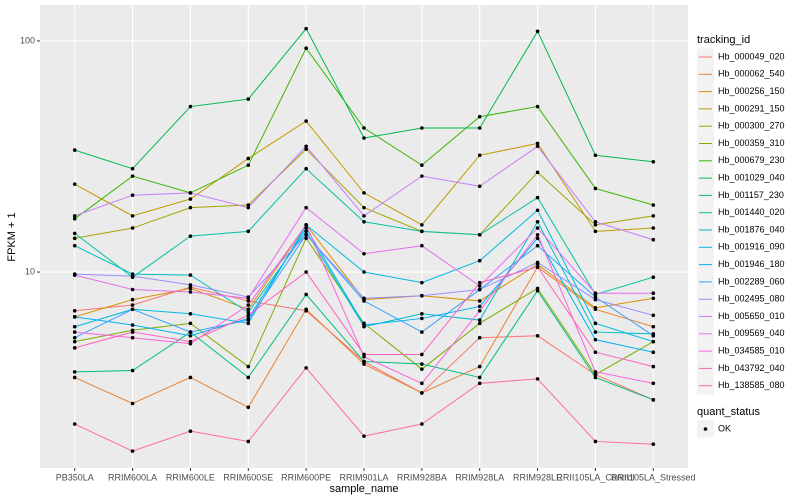 The width and height of the screenshot is (800, 500). What do you see at coordinates (723, 40) in the screenshot?
I see `legend-title: tracking_id` at bounding box center [723, 40].